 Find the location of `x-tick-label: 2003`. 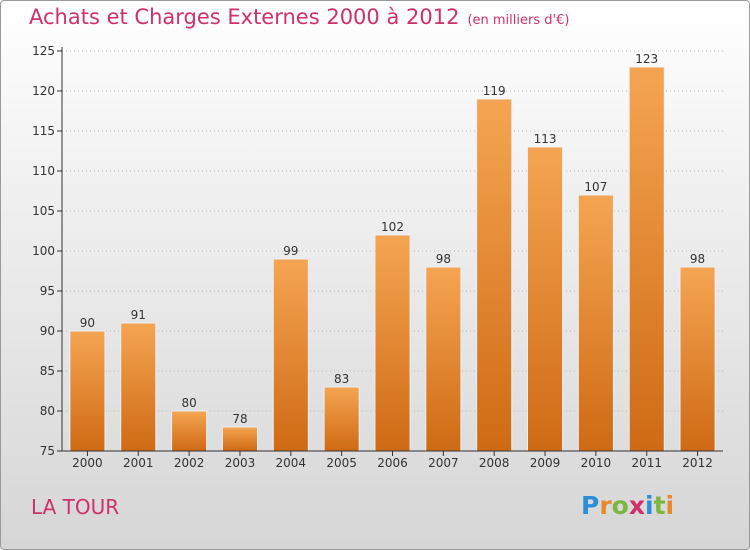

x-tick-label: 2003 is located at coordinates (240, 463).